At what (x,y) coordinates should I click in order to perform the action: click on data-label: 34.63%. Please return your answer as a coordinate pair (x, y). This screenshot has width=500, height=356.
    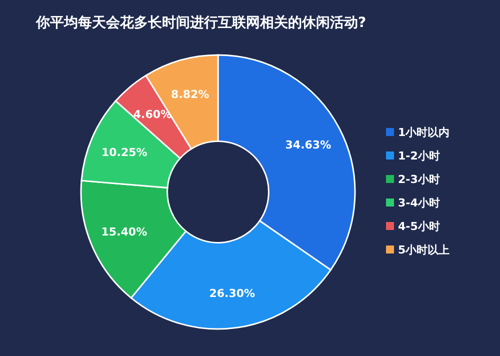
    Looking at the image, I should click on (308, 145).